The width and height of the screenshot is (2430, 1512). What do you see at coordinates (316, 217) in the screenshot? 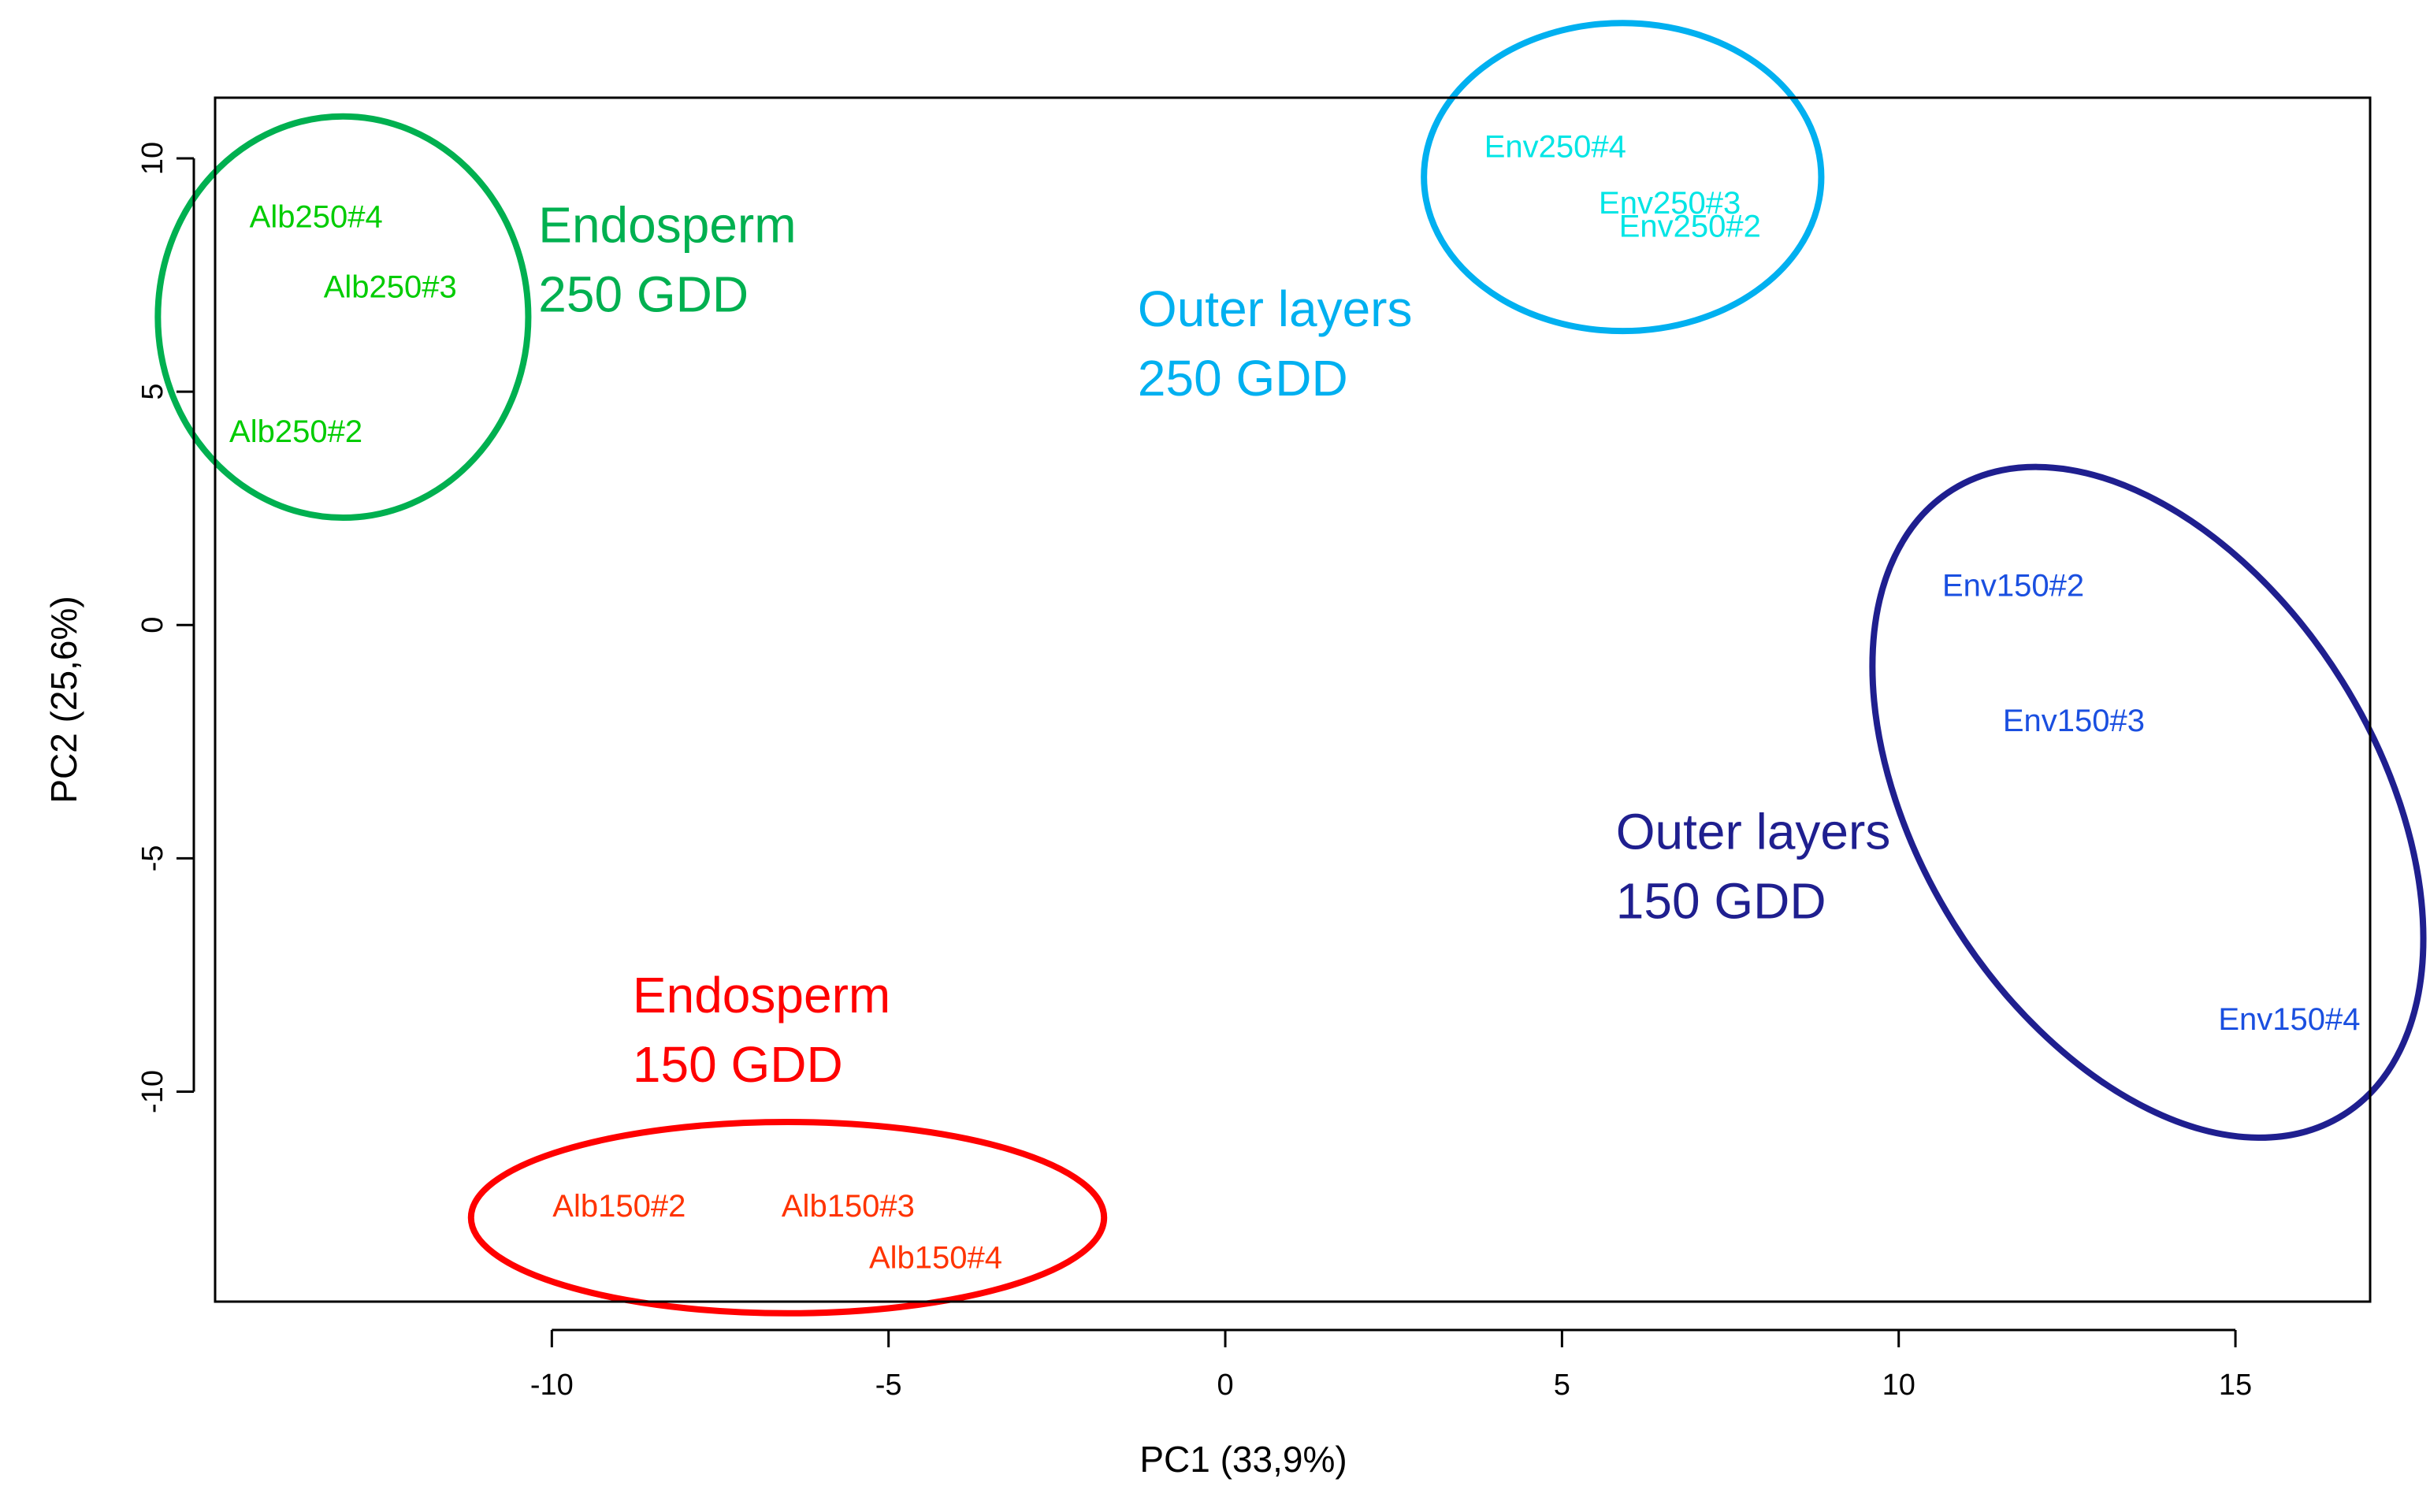
I see `point-alb250-4: Alb250#4` at bounding box center [316, 217].